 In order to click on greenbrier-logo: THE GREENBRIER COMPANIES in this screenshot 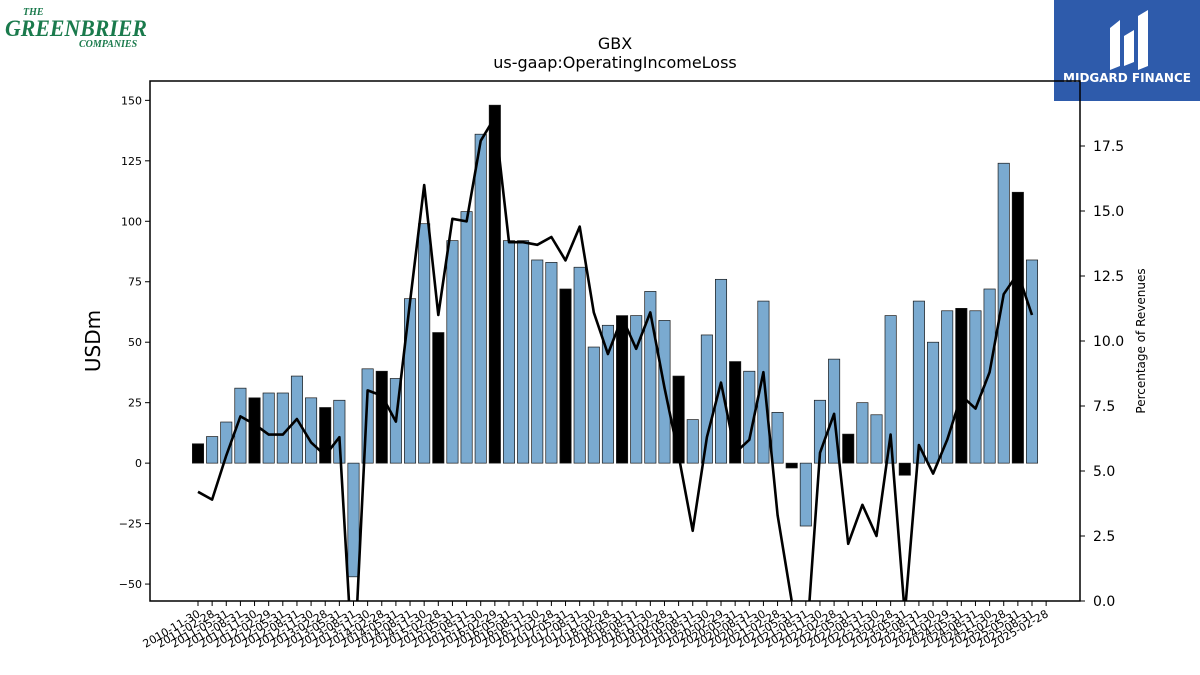, I will do `click(76, 28)`.